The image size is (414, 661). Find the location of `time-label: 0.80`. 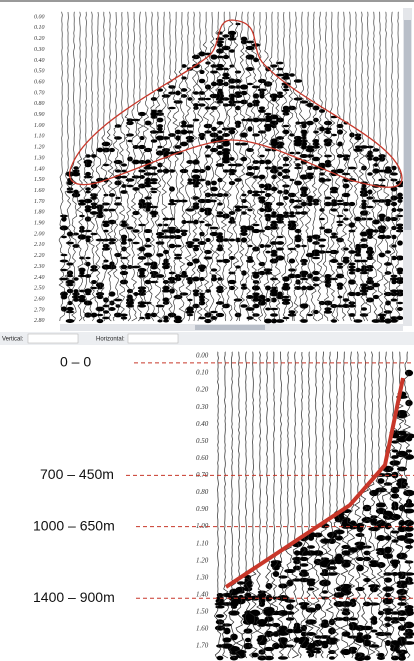

time-label: 0.80 is located at coordinates (202, 492).